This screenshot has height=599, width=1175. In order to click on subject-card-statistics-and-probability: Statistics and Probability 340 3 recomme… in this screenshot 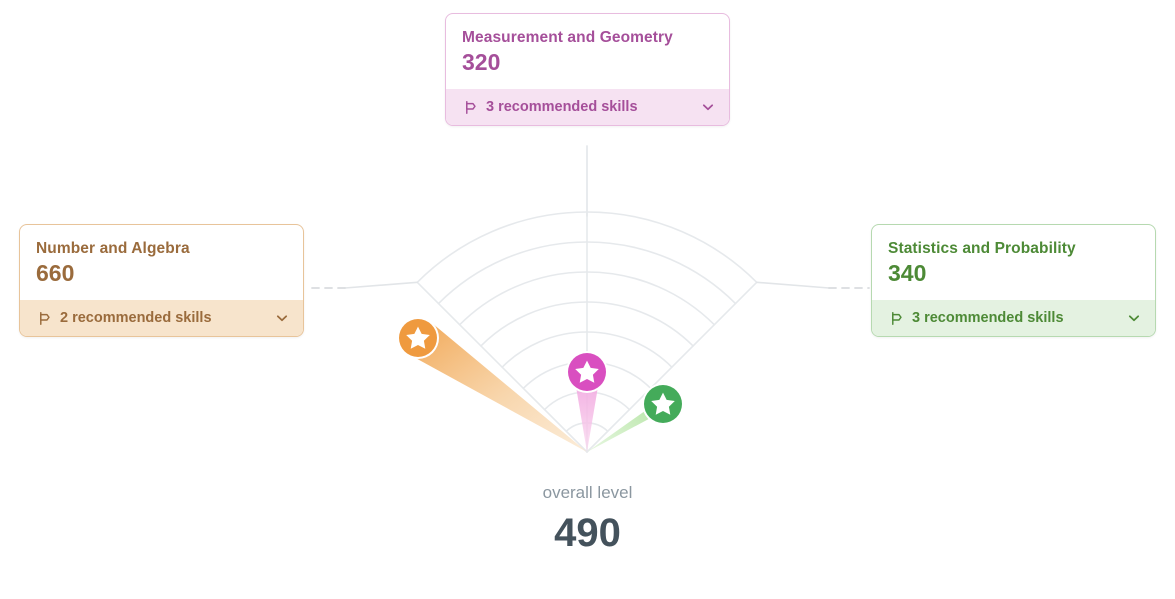, I will do `click(1013, 280)`.